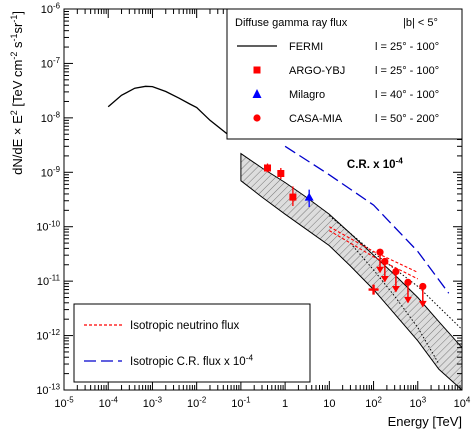 This screenshot has width=471, height=443. What do you see at coordinates (51, 9) in the screenshot?
I see `y-tick-label: 10⁻⁶` at bounding box center [51, 9].